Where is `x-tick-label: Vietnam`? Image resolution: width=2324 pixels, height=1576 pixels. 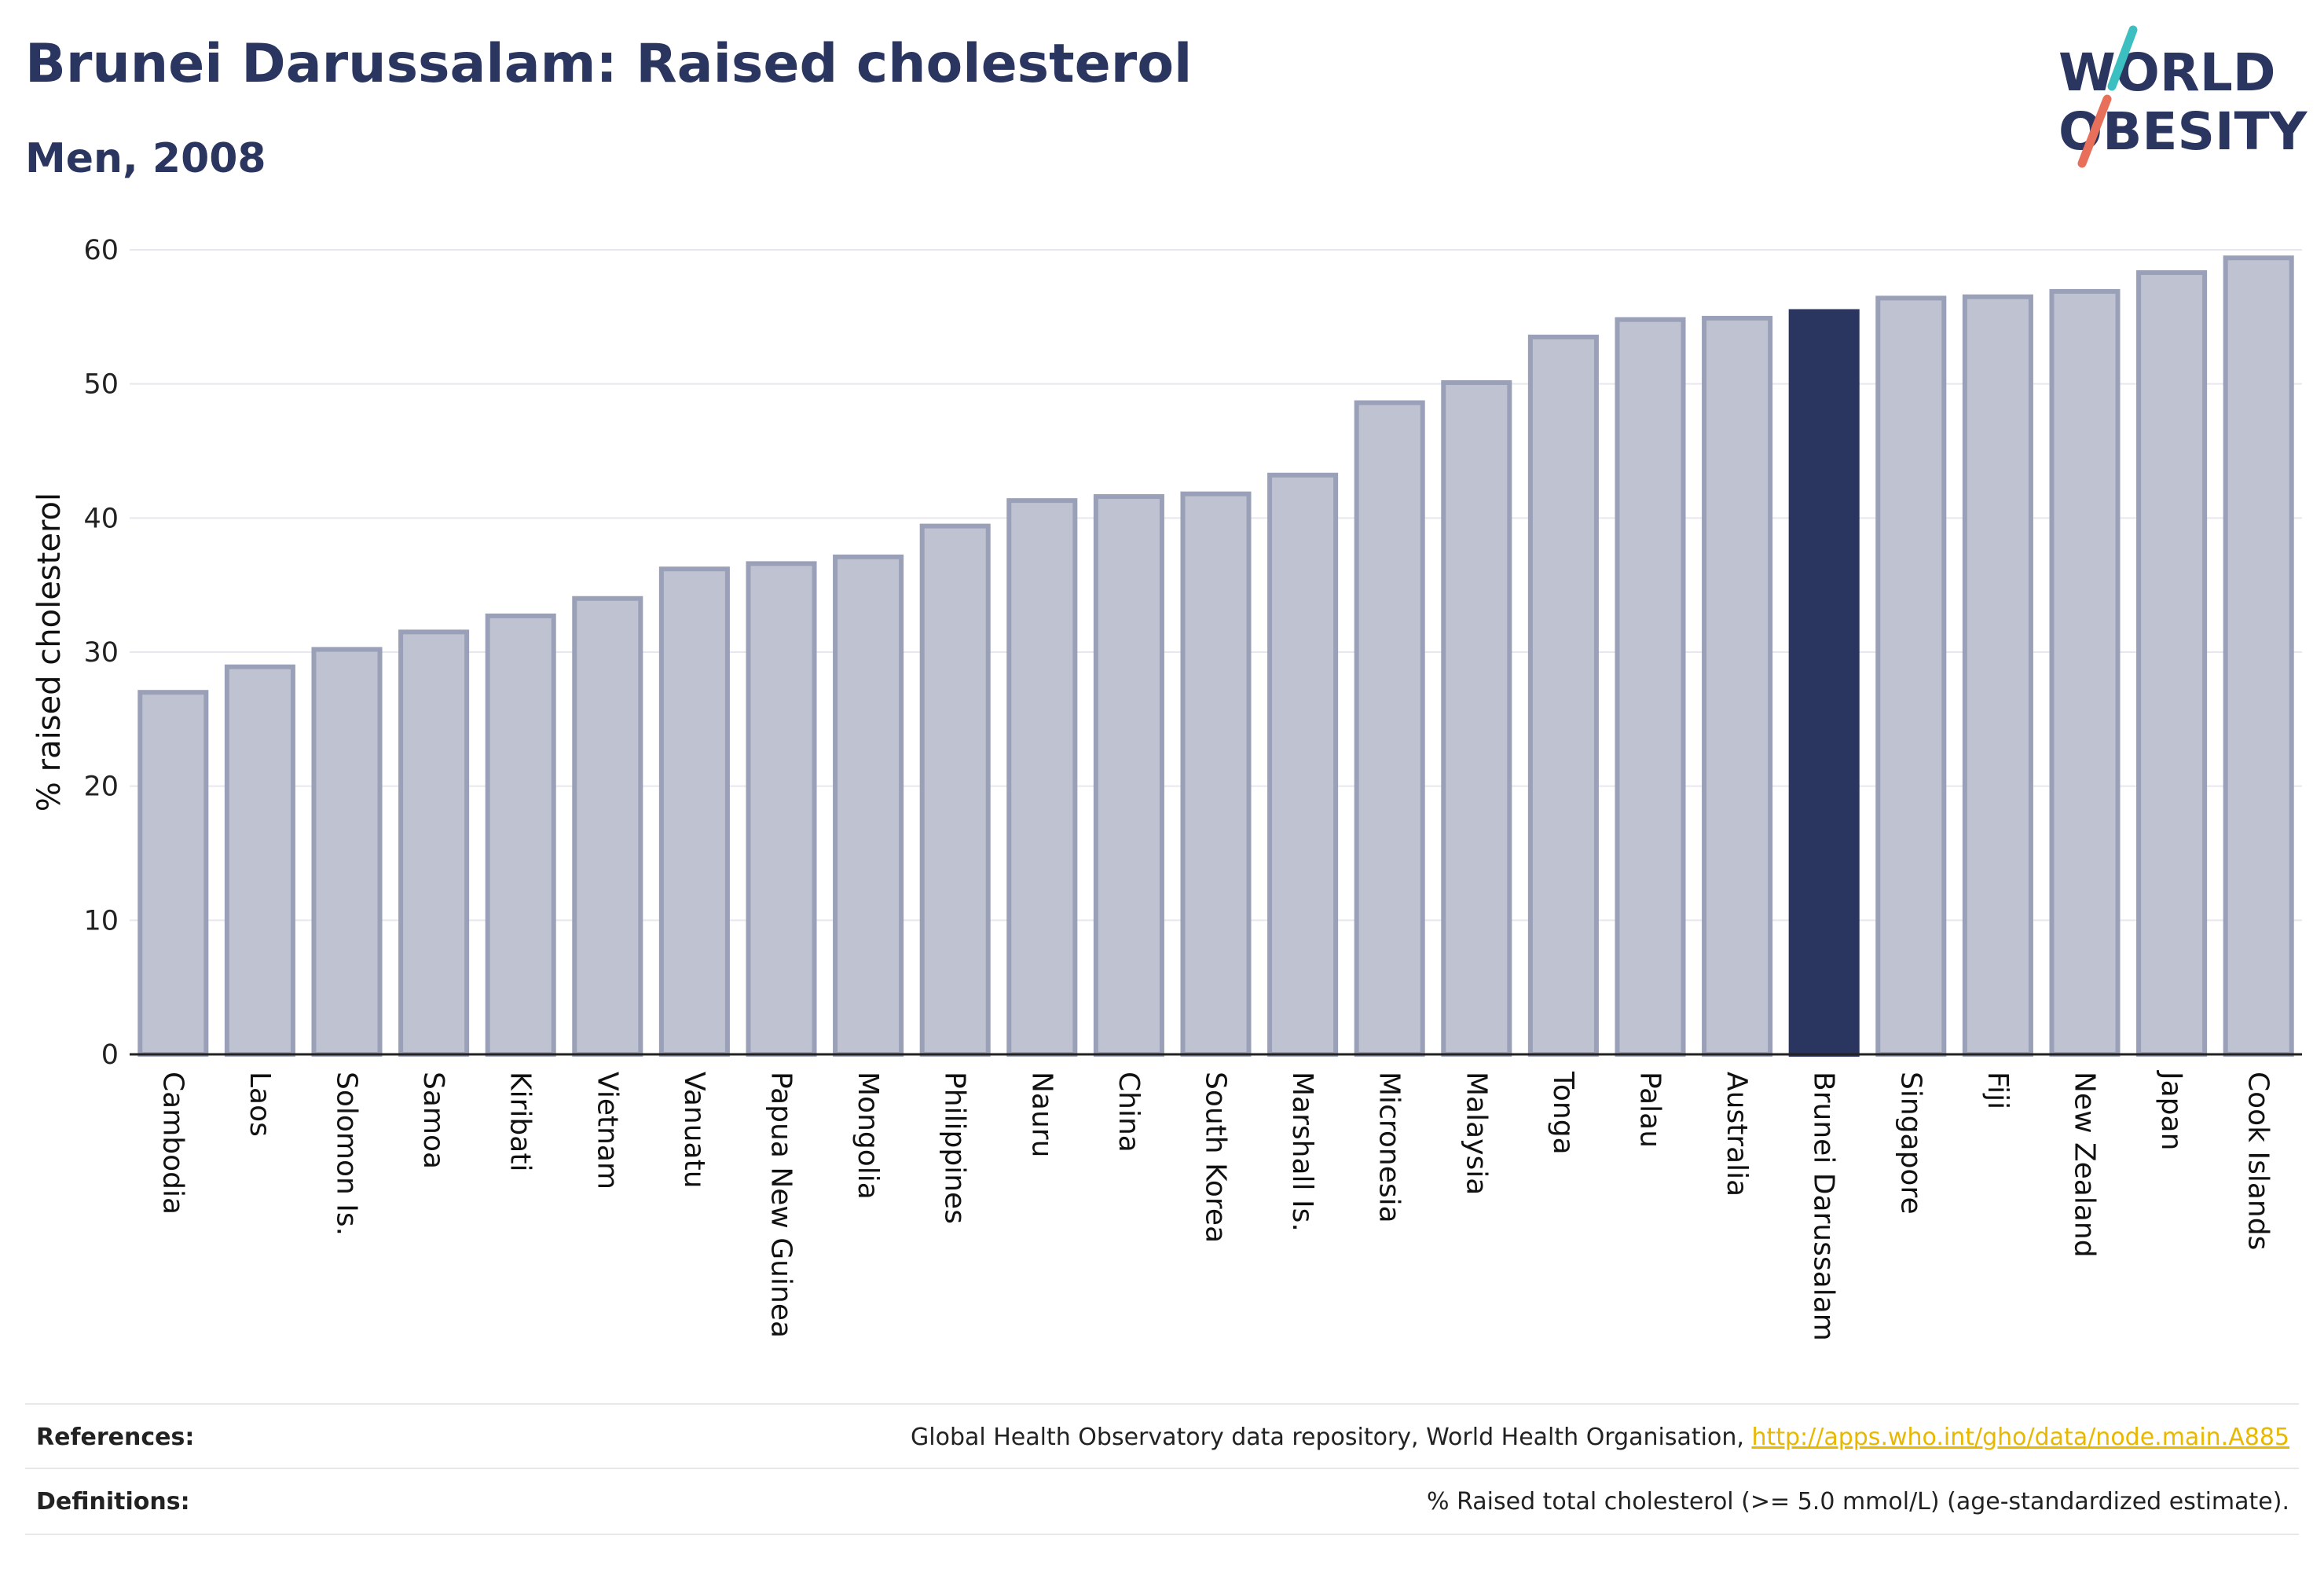
x-tick-label: Vietnam is located at coordinates (607, 1130).